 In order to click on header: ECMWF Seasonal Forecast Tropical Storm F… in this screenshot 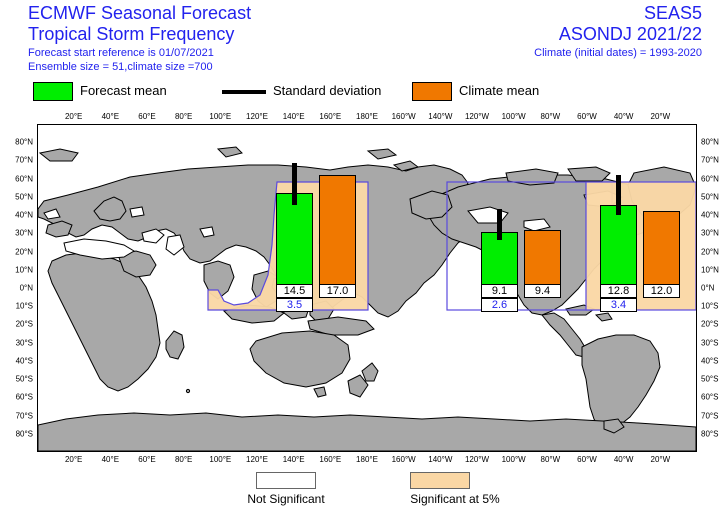, I will do `click(361, 38)`.